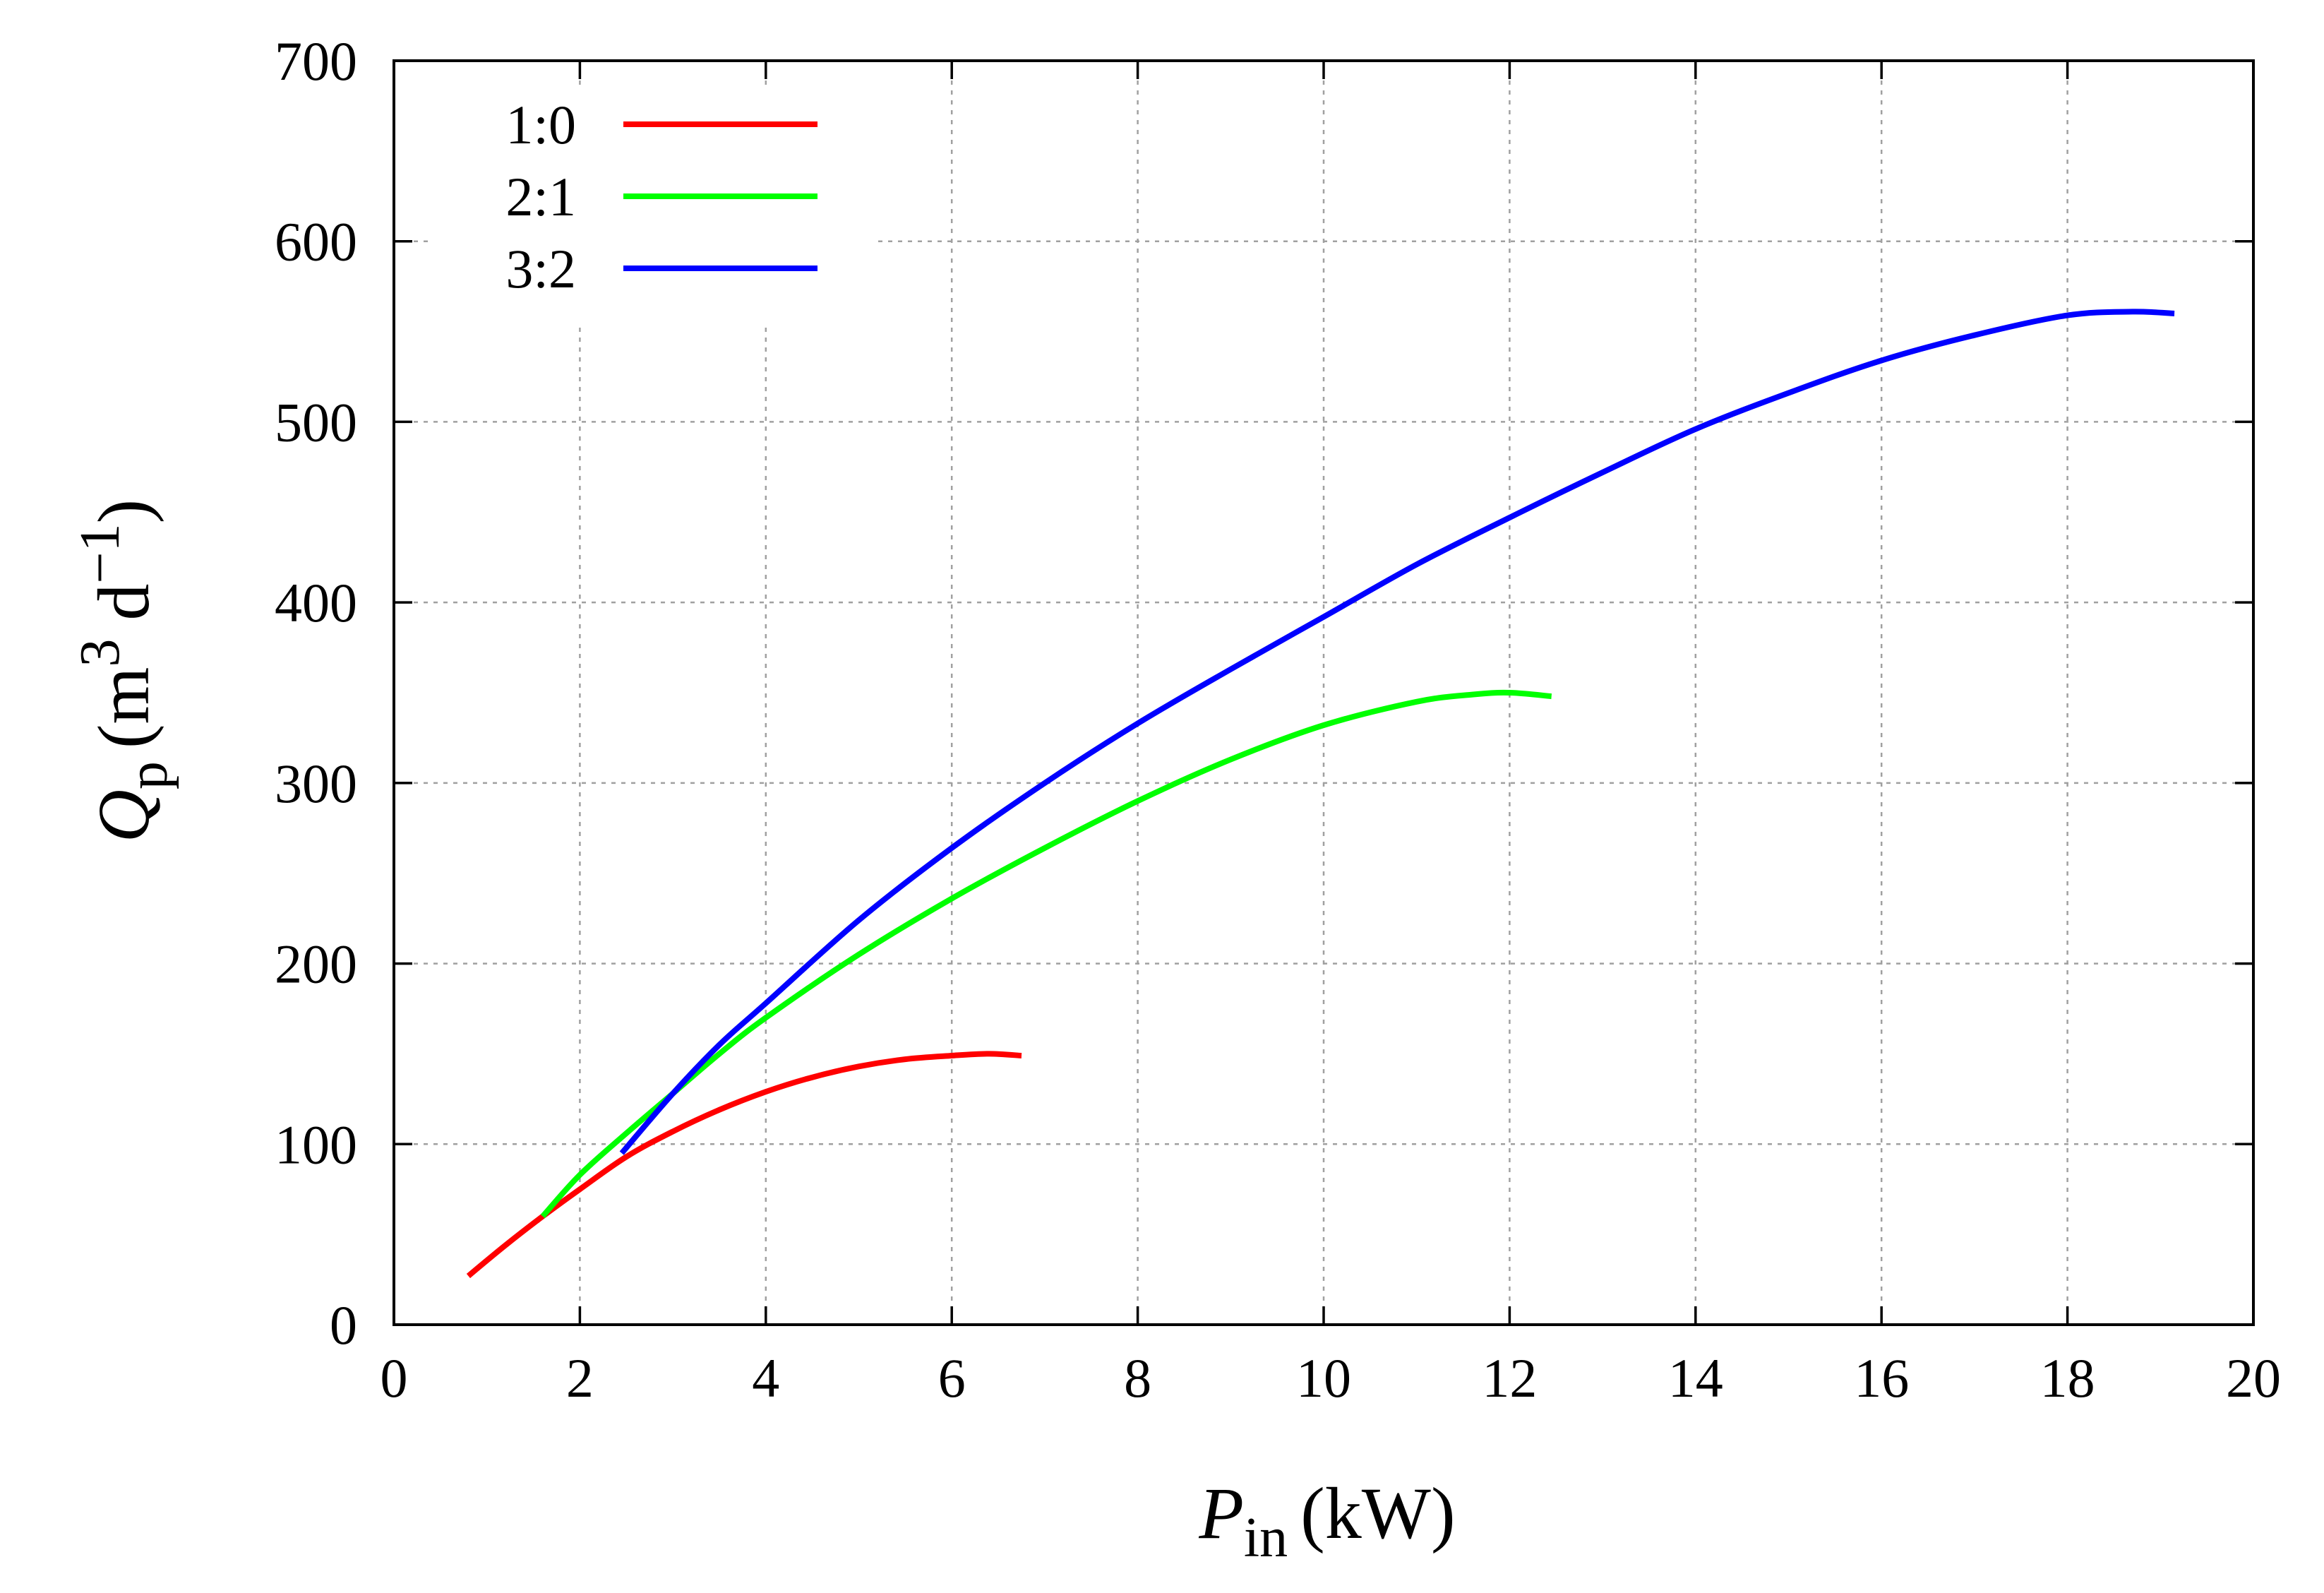 The image size is (2324, 1593). Describe the element at coordinates (316, 964) in the screenshot. I see `y-tick-label: 200` at that location.